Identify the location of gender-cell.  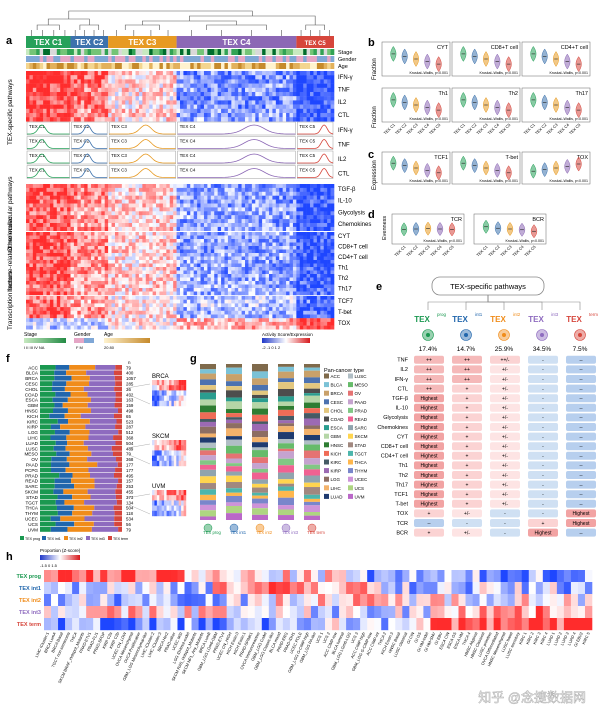
(264, 59).